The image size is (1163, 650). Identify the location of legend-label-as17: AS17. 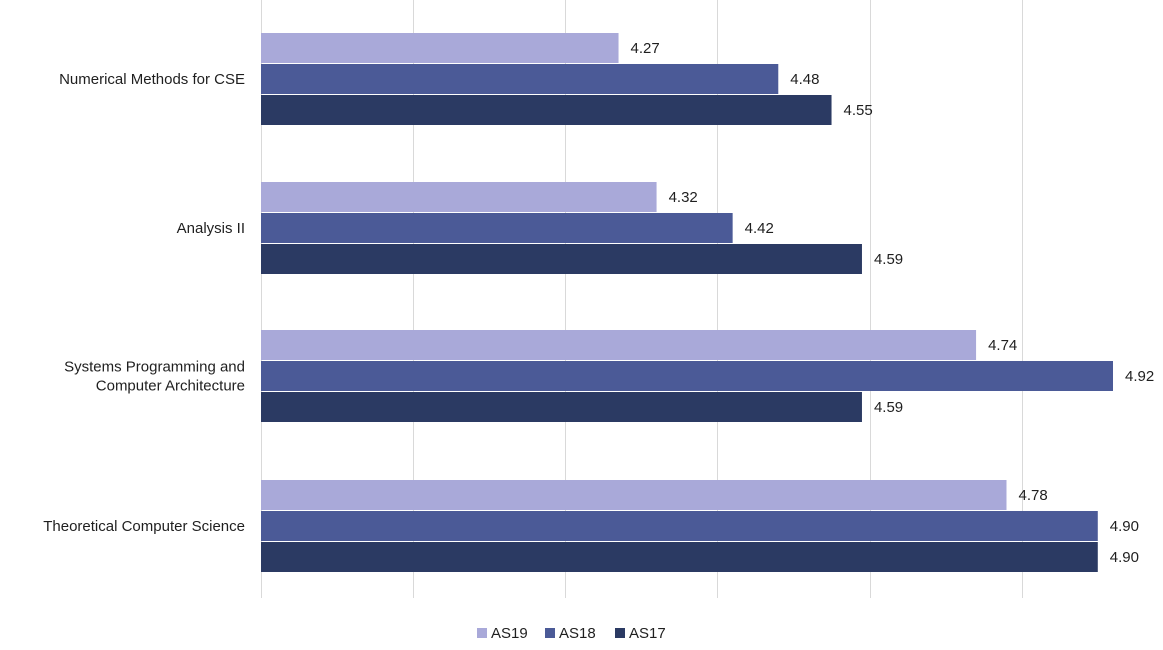
(647, 633).